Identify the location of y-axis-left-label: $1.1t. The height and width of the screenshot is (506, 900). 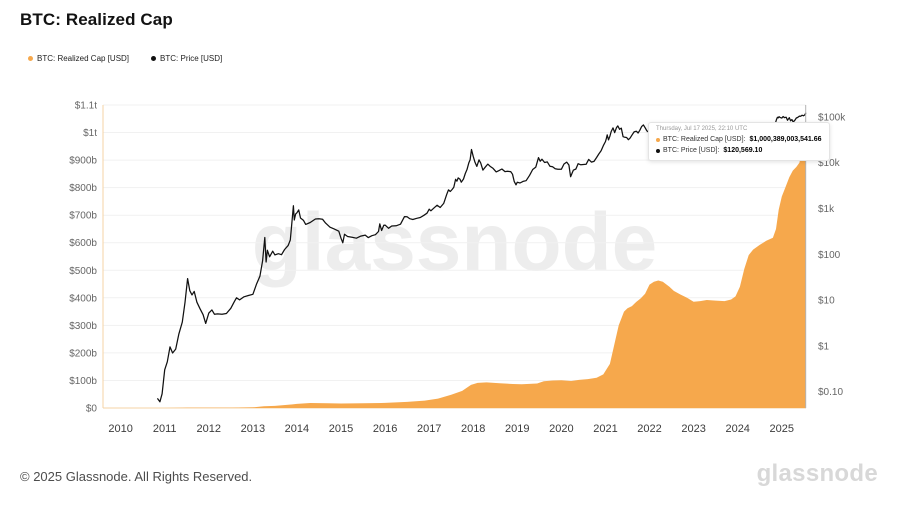
(86, 106).